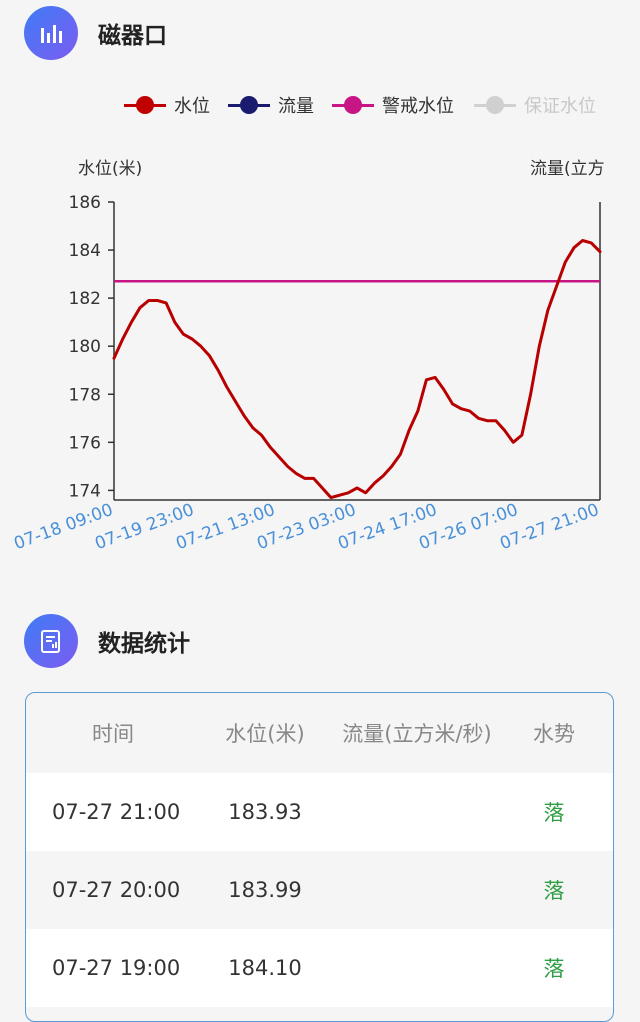 The height and width of the screenshot is (1022, 640). Describe the element at coordinates (265, 968) in the screenshot. I see `cell-level: 184.10` at that location.